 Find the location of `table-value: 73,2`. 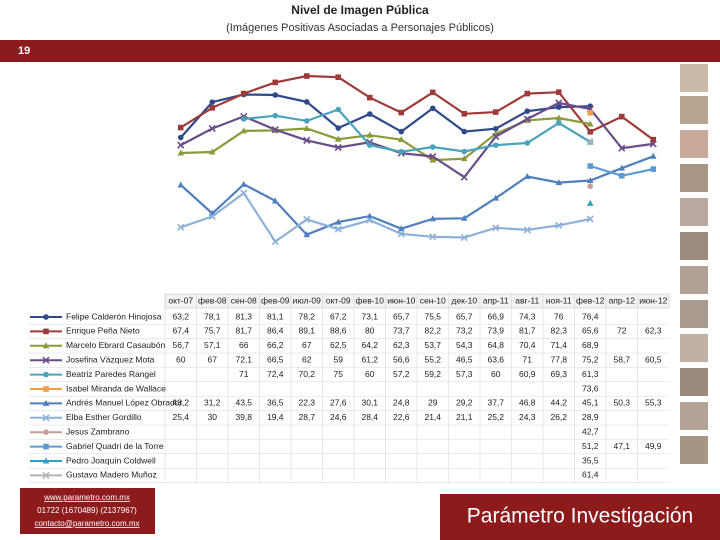

table-value: 73,2 is located at coordinates (464, 331).